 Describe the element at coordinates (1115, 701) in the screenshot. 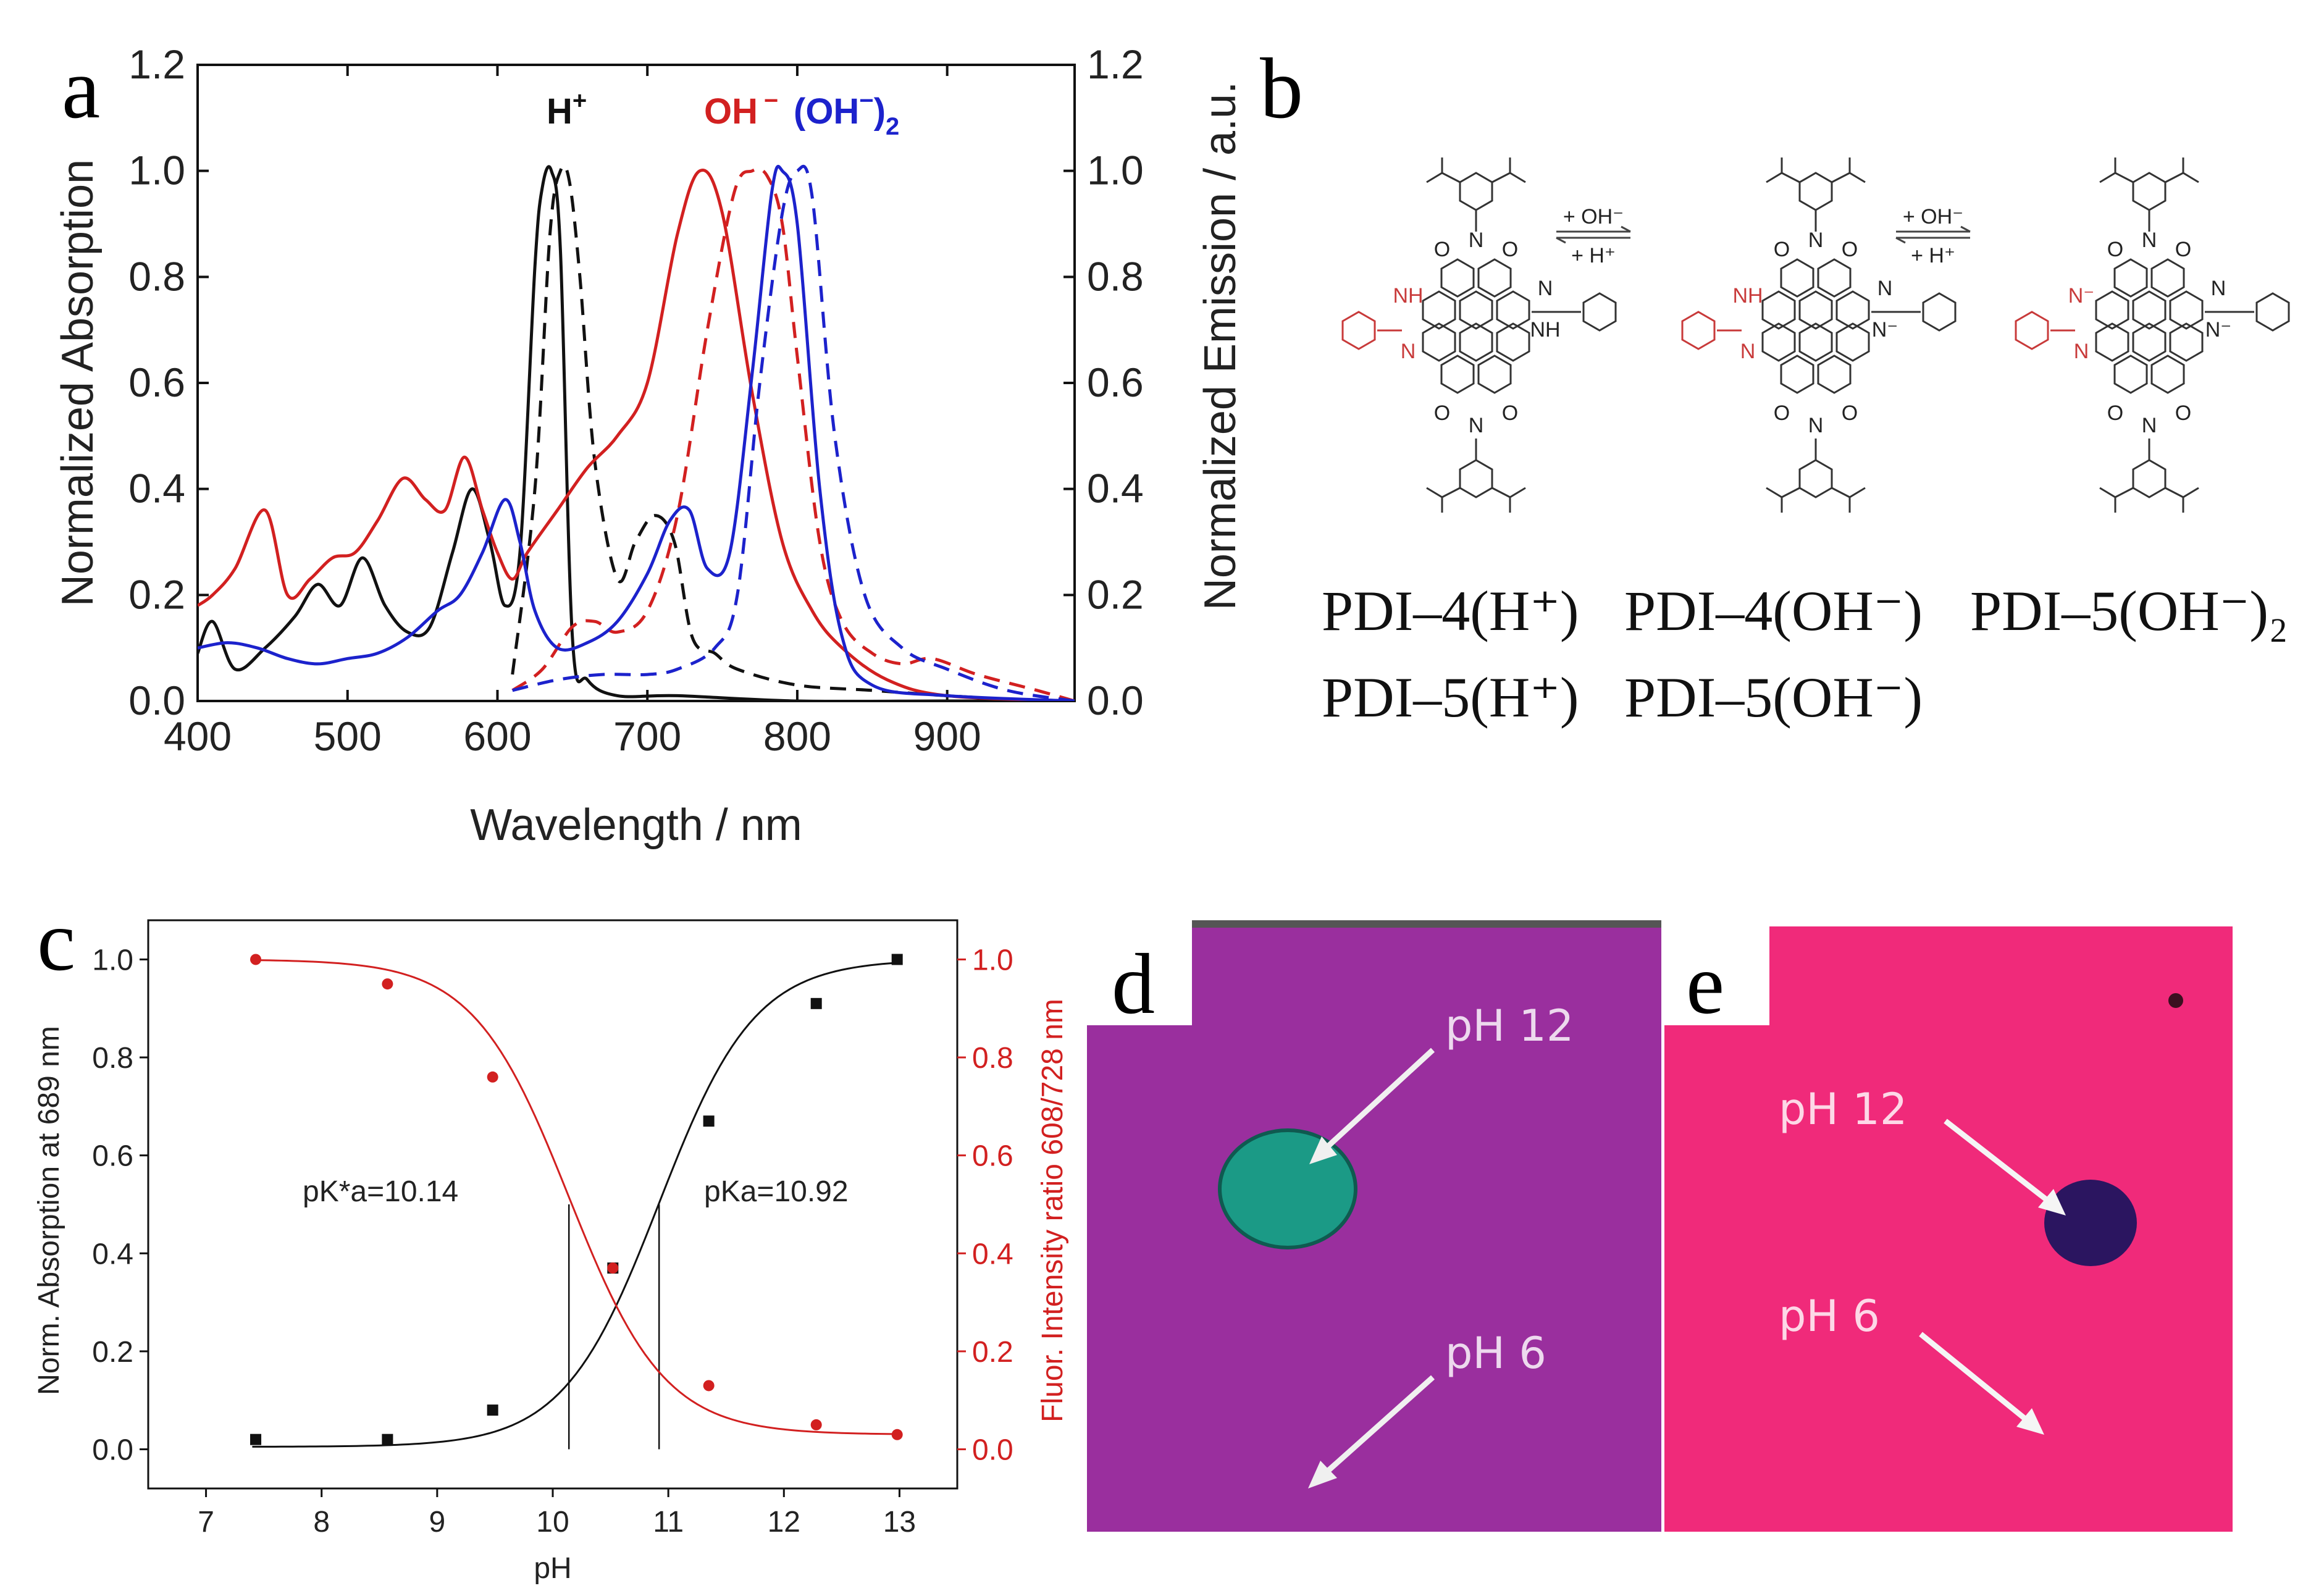

I see `a-ytick-label-right: 0.0` at that location.